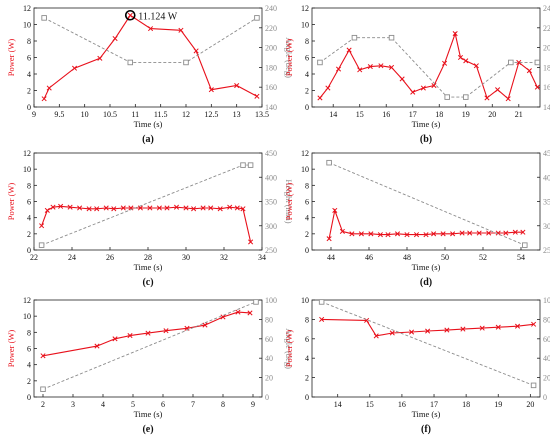 The height and width of the screenshot is (441, 550). What do you see at coordinates (426, 282) in the screenshot?
I see `panel-label: (d)` at bounding box center [426, 282].